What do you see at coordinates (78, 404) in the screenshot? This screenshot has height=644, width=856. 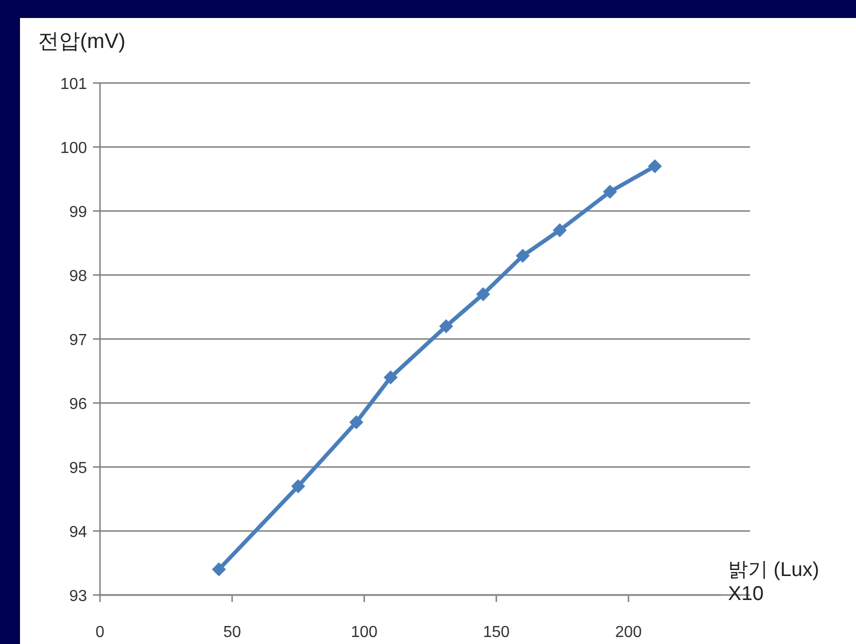 I see `y-tick-label: 96` at bounding box center [78, 404].